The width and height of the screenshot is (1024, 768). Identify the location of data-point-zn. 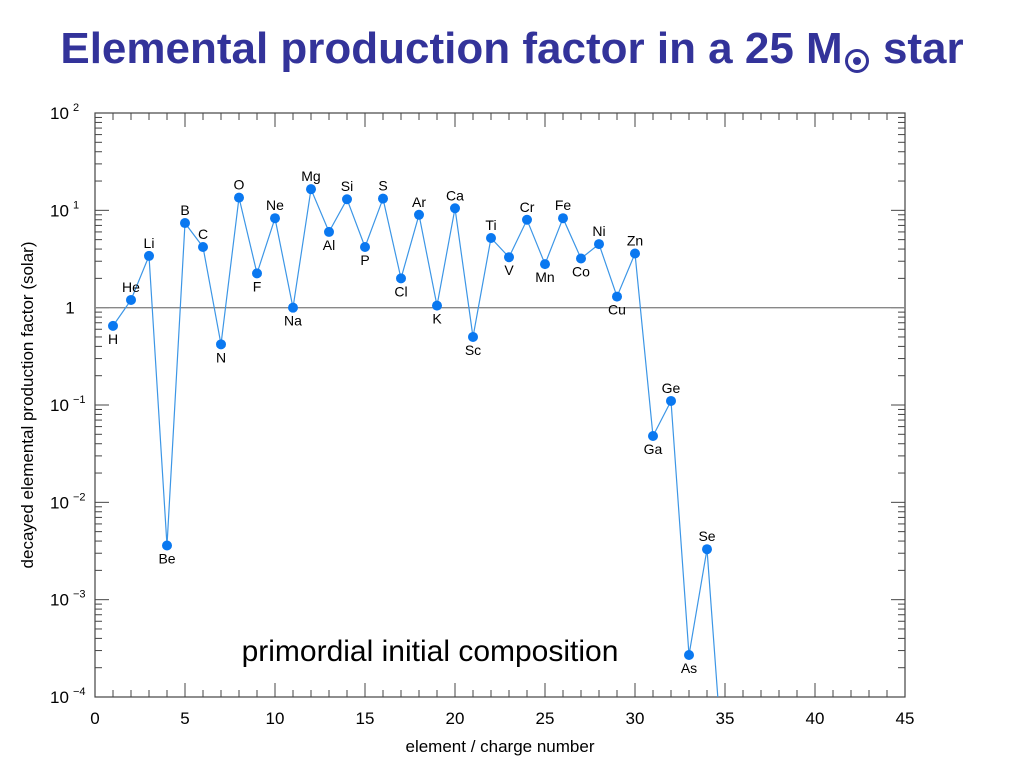
(635, 253).